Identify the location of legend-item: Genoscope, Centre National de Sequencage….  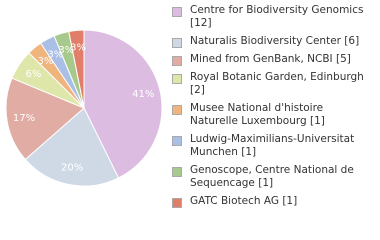
(272, 177).